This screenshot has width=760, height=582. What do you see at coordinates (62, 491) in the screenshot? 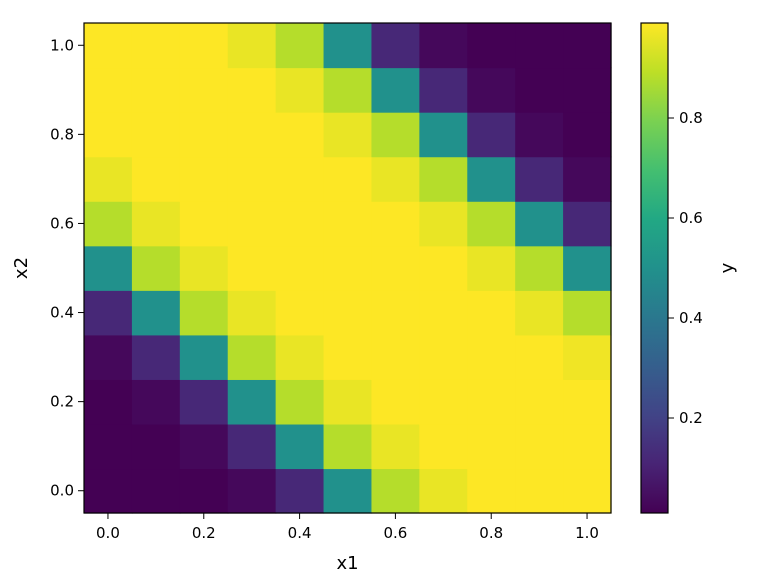
I see `y-tick-label: 0.0` at bounding box center [62, 491].